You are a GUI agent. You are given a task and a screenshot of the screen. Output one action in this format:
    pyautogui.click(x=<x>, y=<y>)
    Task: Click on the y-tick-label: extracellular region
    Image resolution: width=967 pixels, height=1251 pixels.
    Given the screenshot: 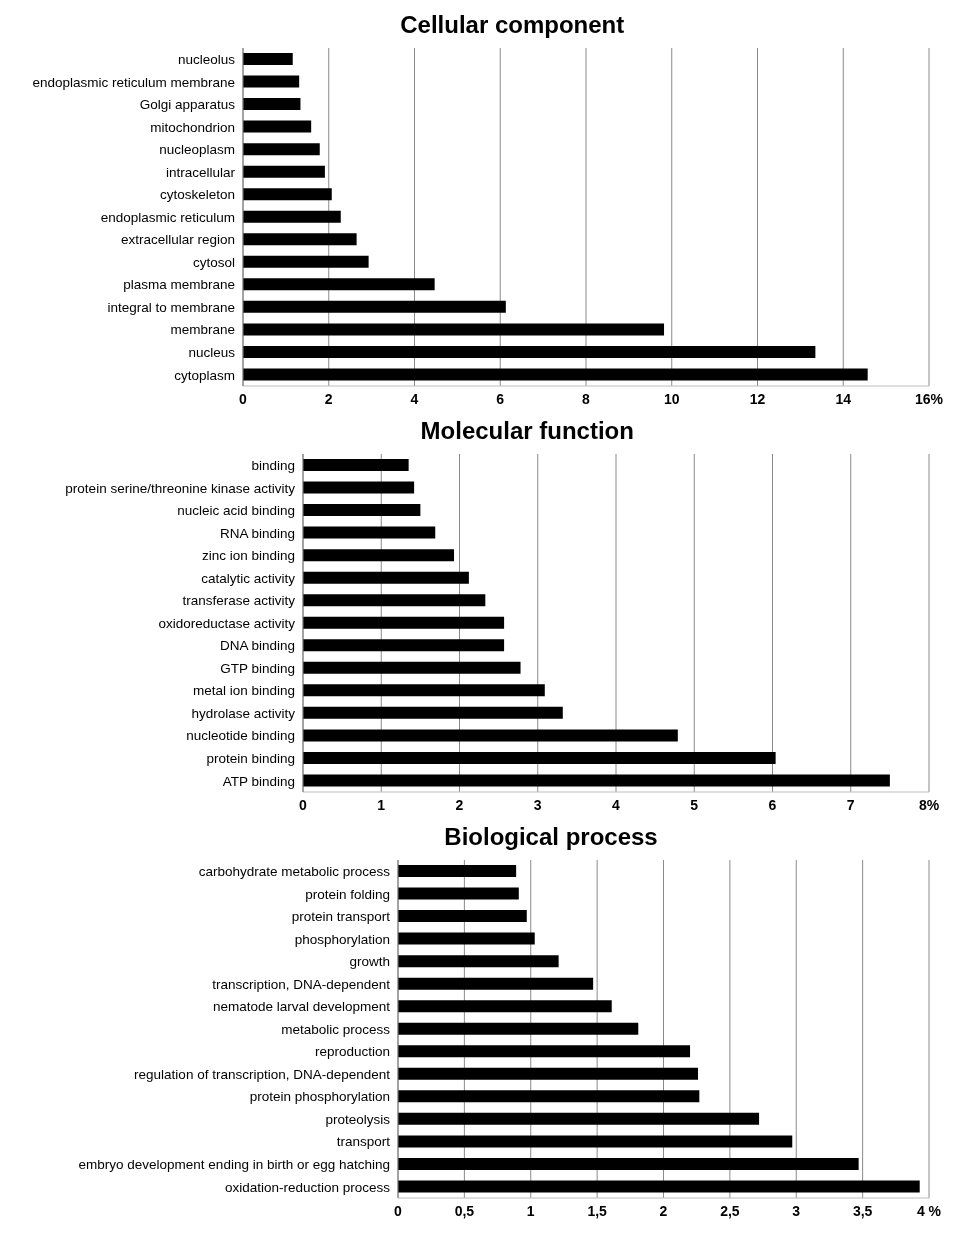 What is the action you would take?
    pyautogui.click(x=177, y=240)
    